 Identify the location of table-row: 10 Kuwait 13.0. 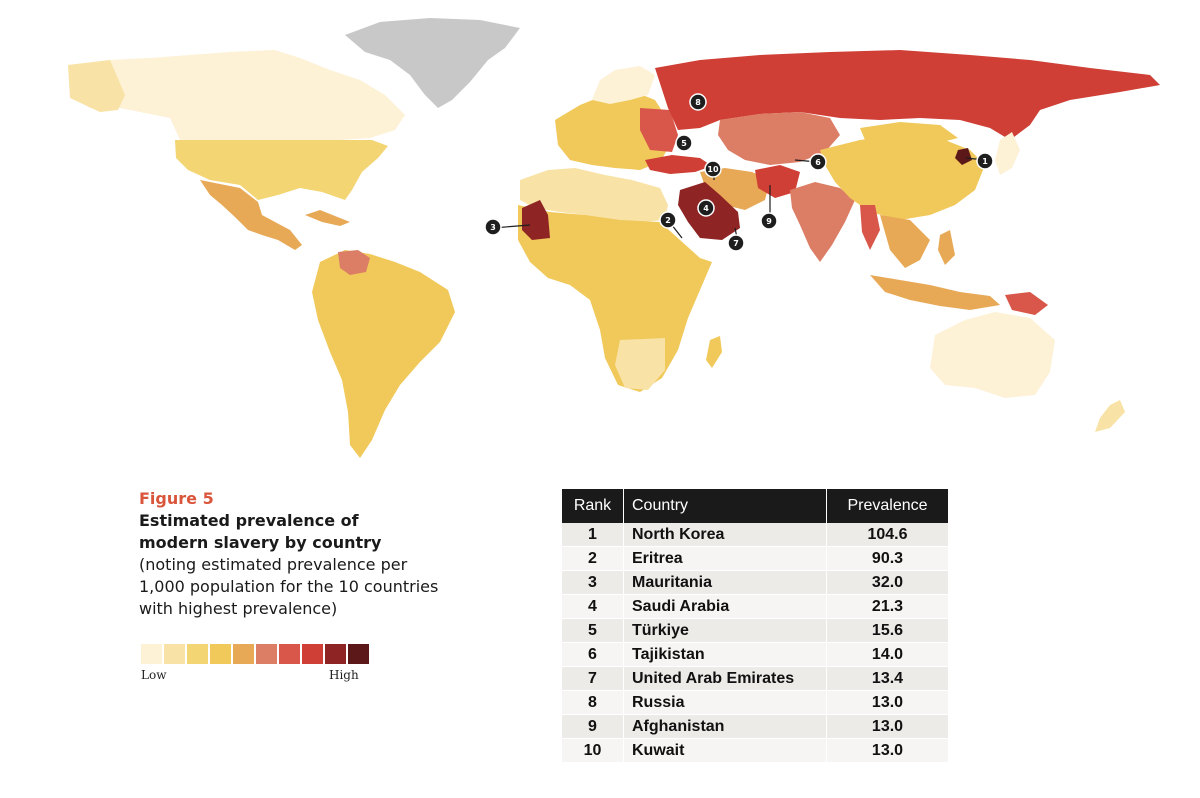
(755, 750).